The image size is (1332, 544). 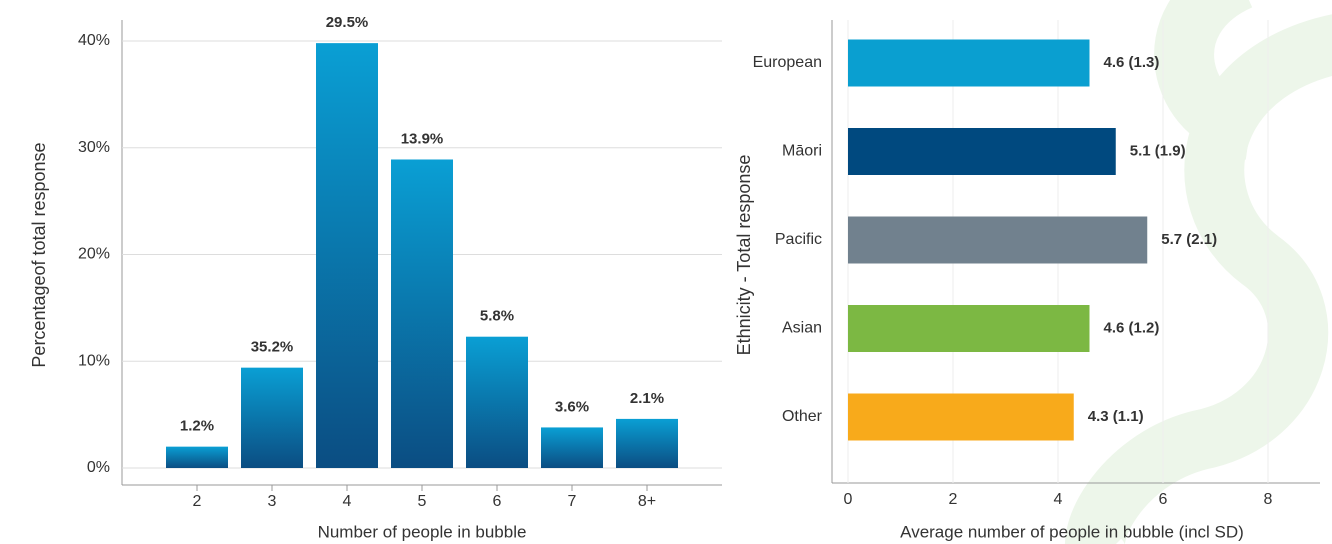 What do you see at coordinates (422, 138) in the screenshot?
I see `annotation: 13.9%` at bounding box center [422, 138].